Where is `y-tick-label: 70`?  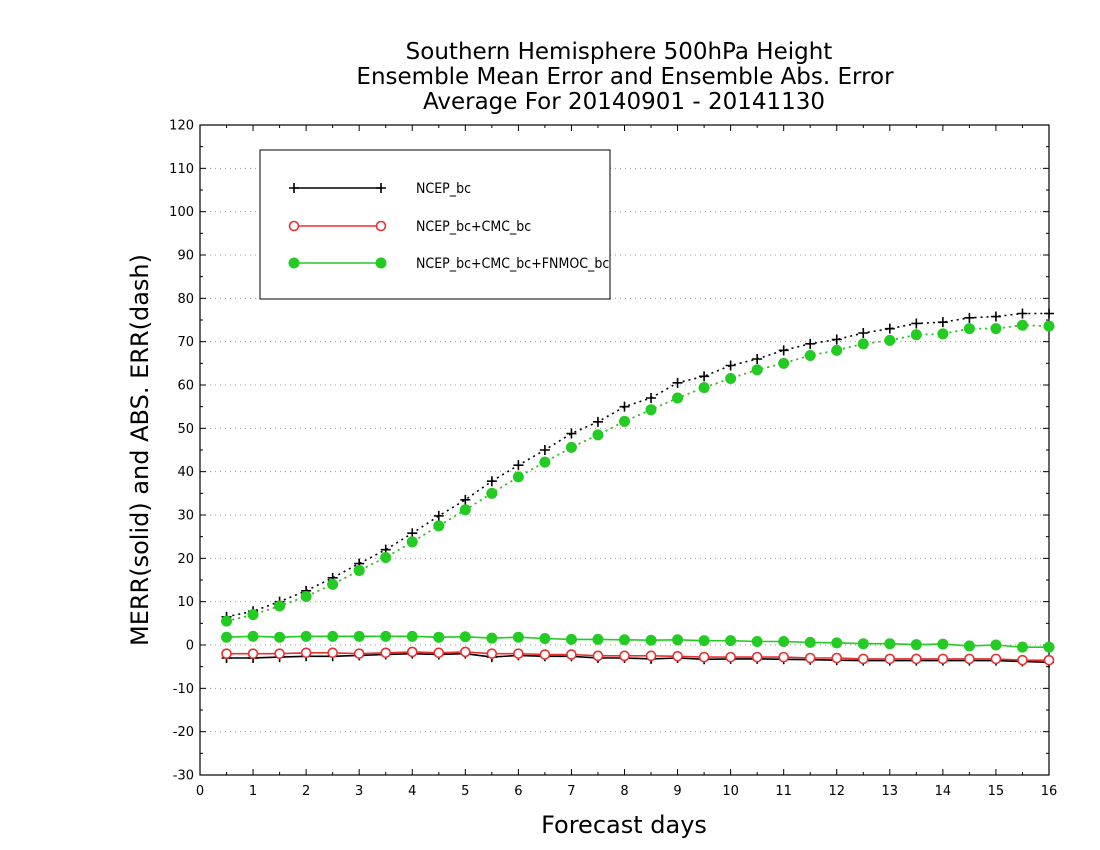
y-tick-label: 70 is located at coordinates (185, 342).